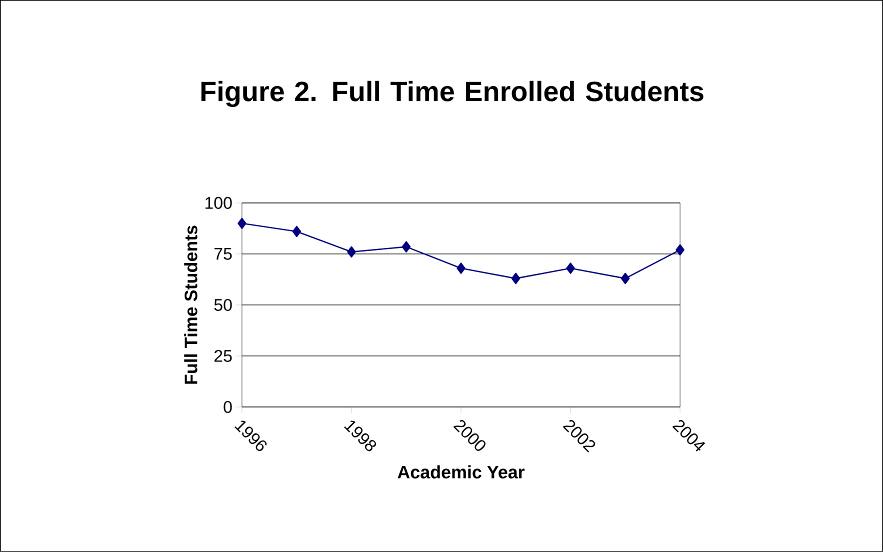 The height and width of the screenshot is (552, 883). I want to click on y-tick-label: 25, so click(223, 356).